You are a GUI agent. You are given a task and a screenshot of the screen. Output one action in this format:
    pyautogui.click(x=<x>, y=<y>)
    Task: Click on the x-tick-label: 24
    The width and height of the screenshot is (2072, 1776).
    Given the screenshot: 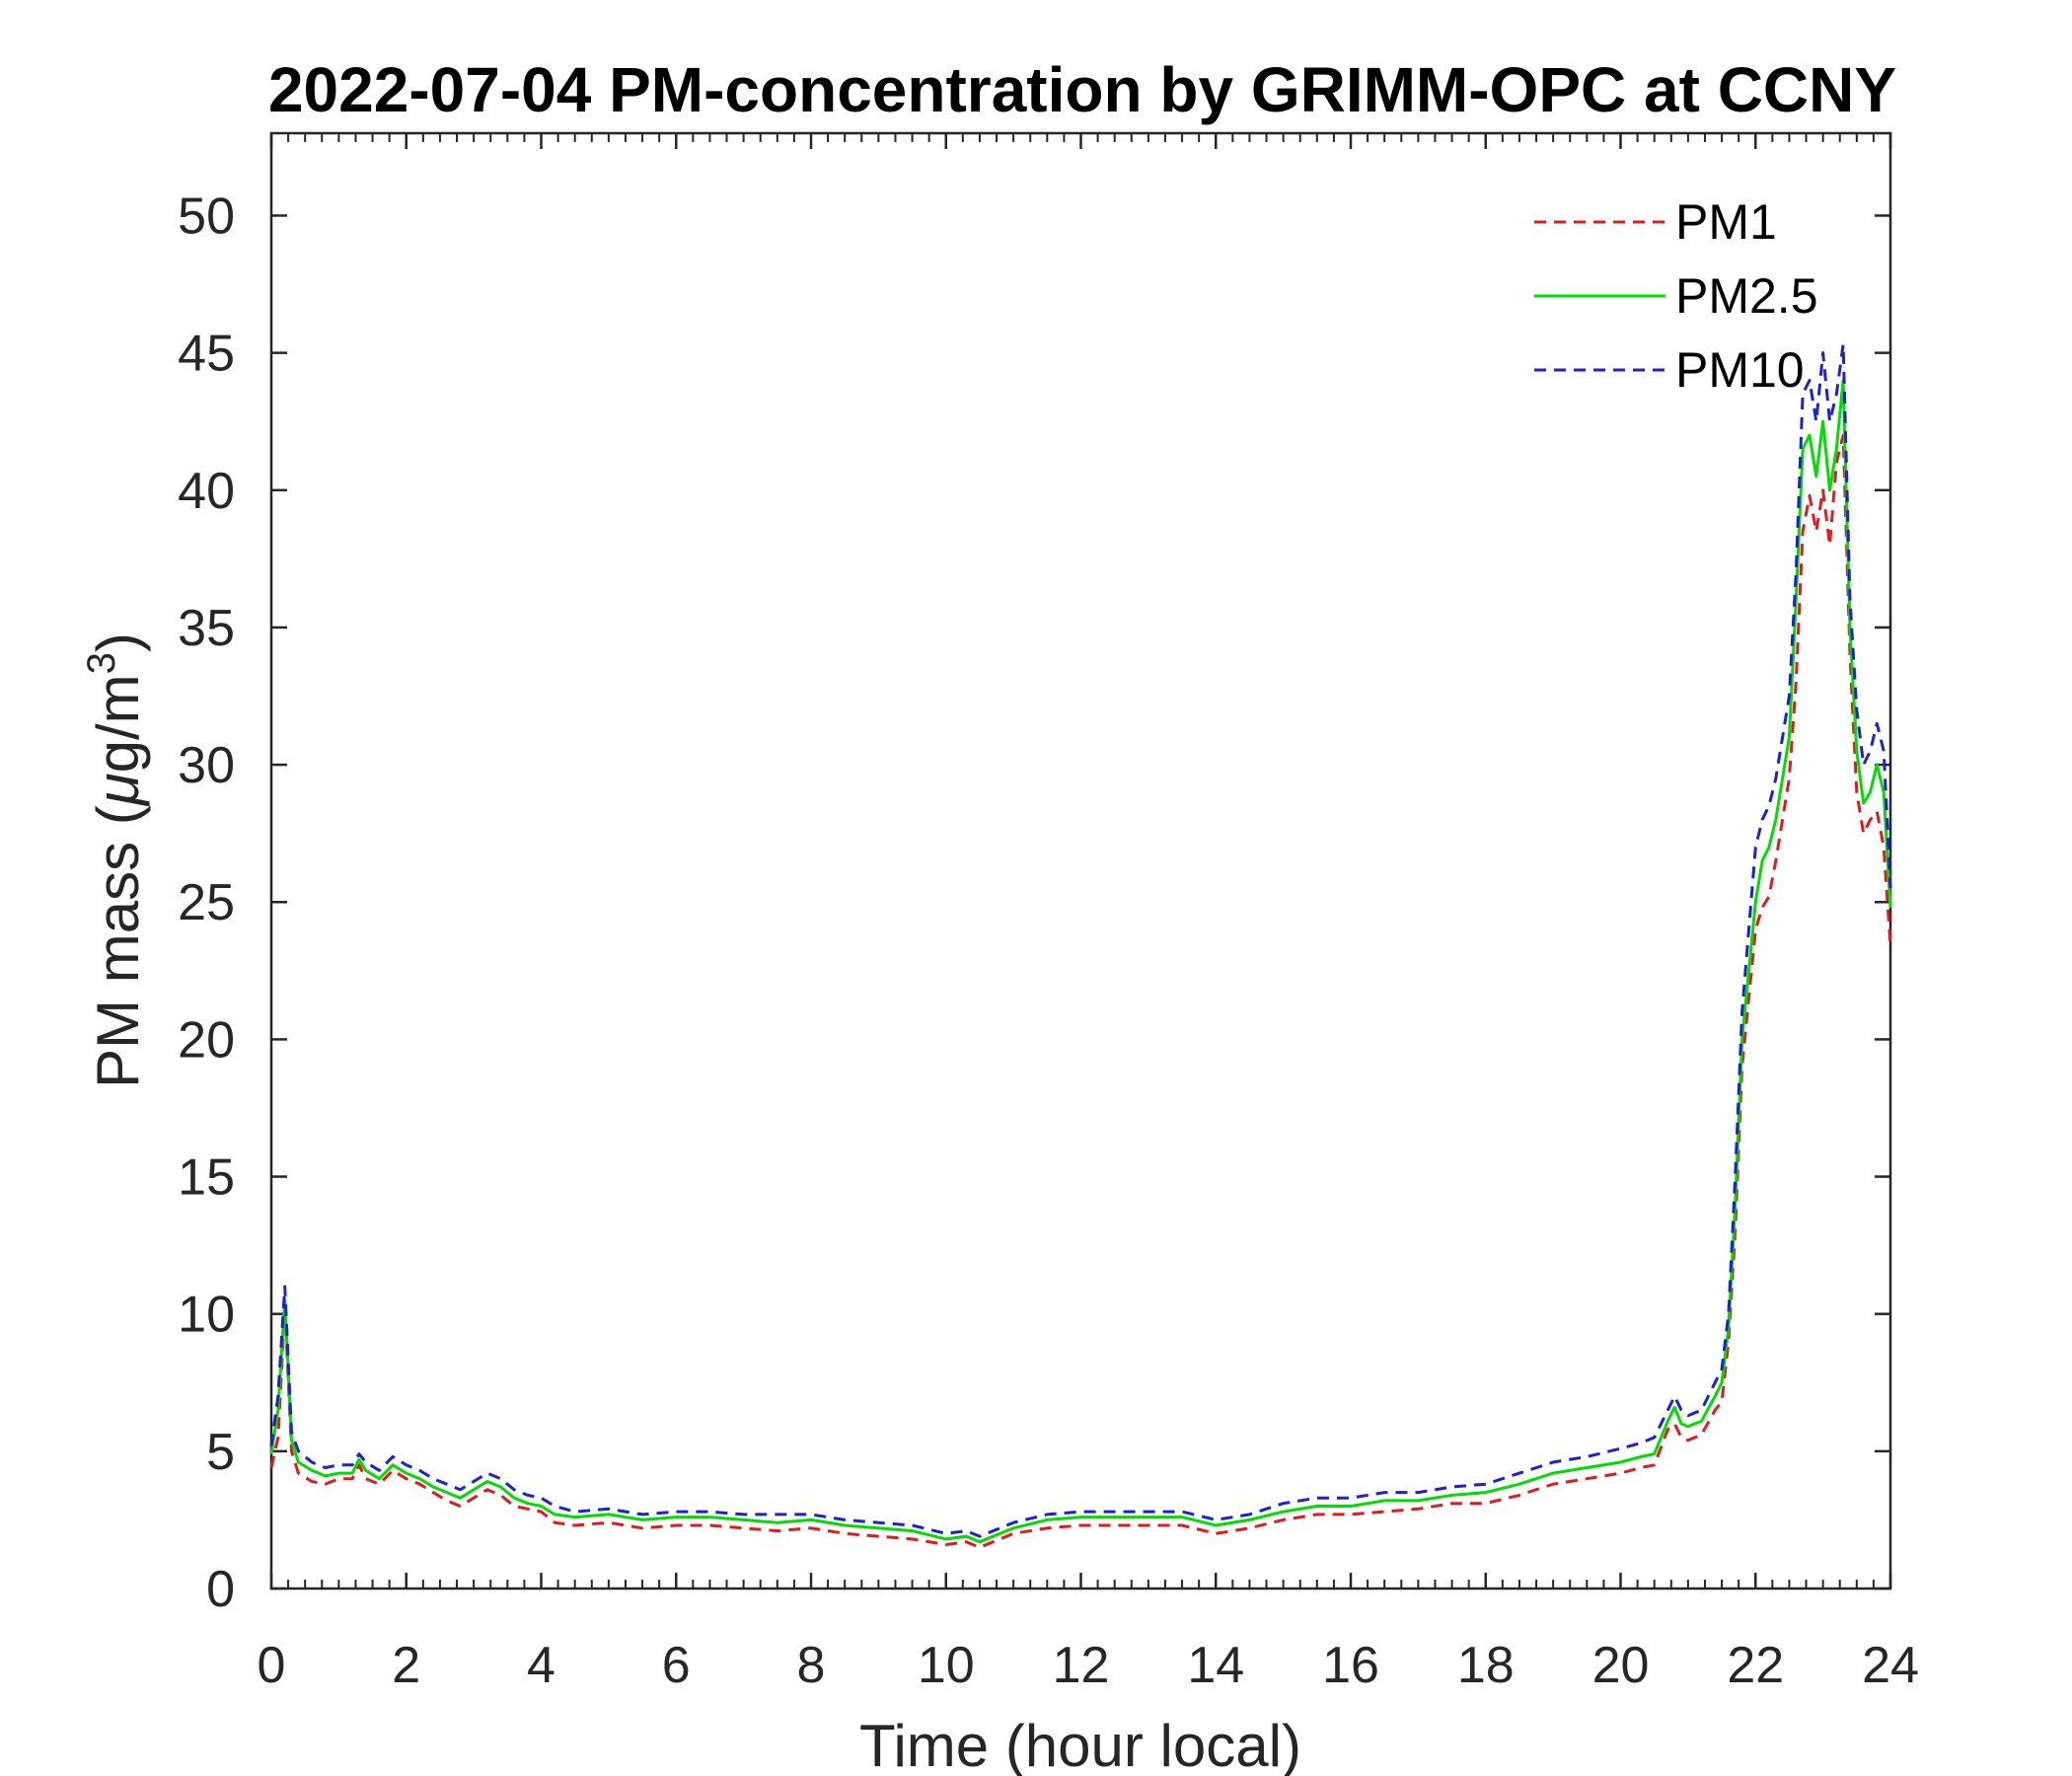 What is the action you would take?
    pyautogui.click(x=1891, y=1666)
    